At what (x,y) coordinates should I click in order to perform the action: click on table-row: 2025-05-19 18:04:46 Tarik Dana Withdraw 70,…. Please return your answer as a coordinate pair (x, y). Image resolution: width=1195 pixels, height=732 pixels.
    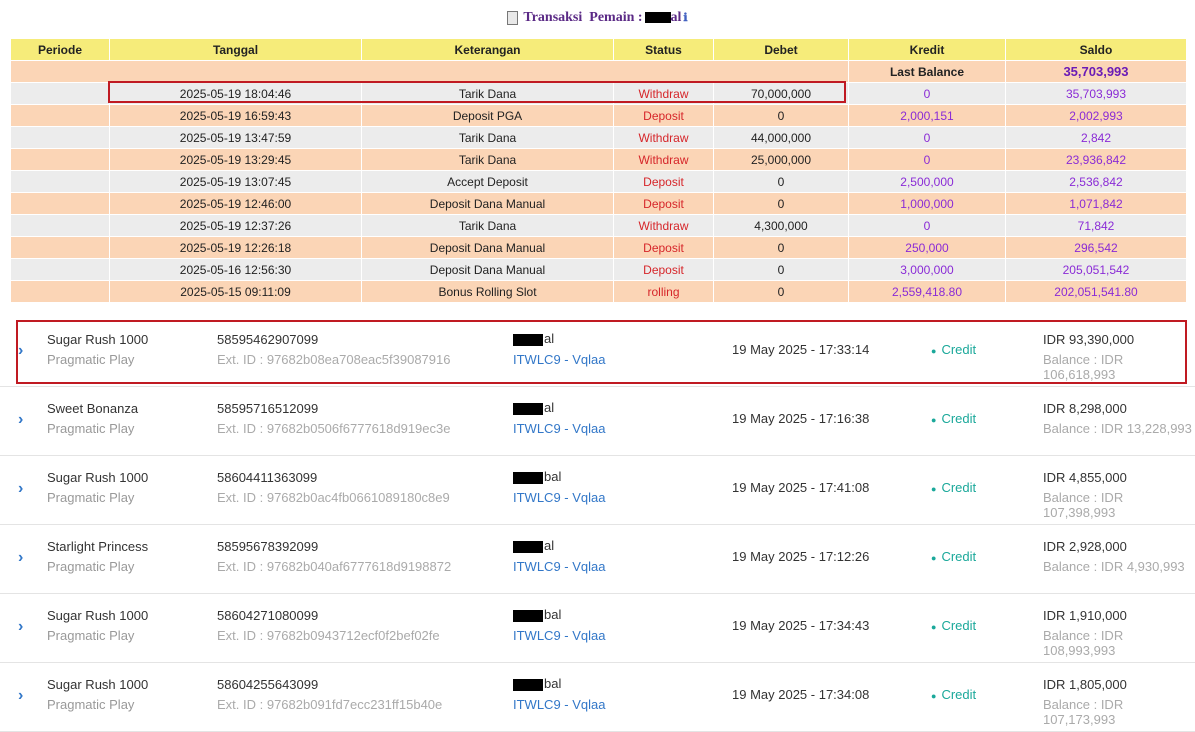
    Looking at the image, I should click on (598, 93).